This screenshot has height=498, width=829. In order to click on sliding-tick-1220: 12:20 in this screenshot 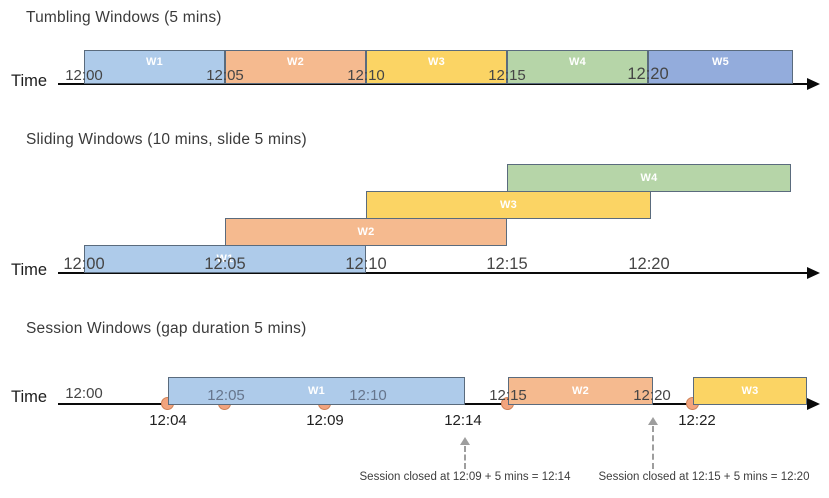, I will do `click(649, 264)`.